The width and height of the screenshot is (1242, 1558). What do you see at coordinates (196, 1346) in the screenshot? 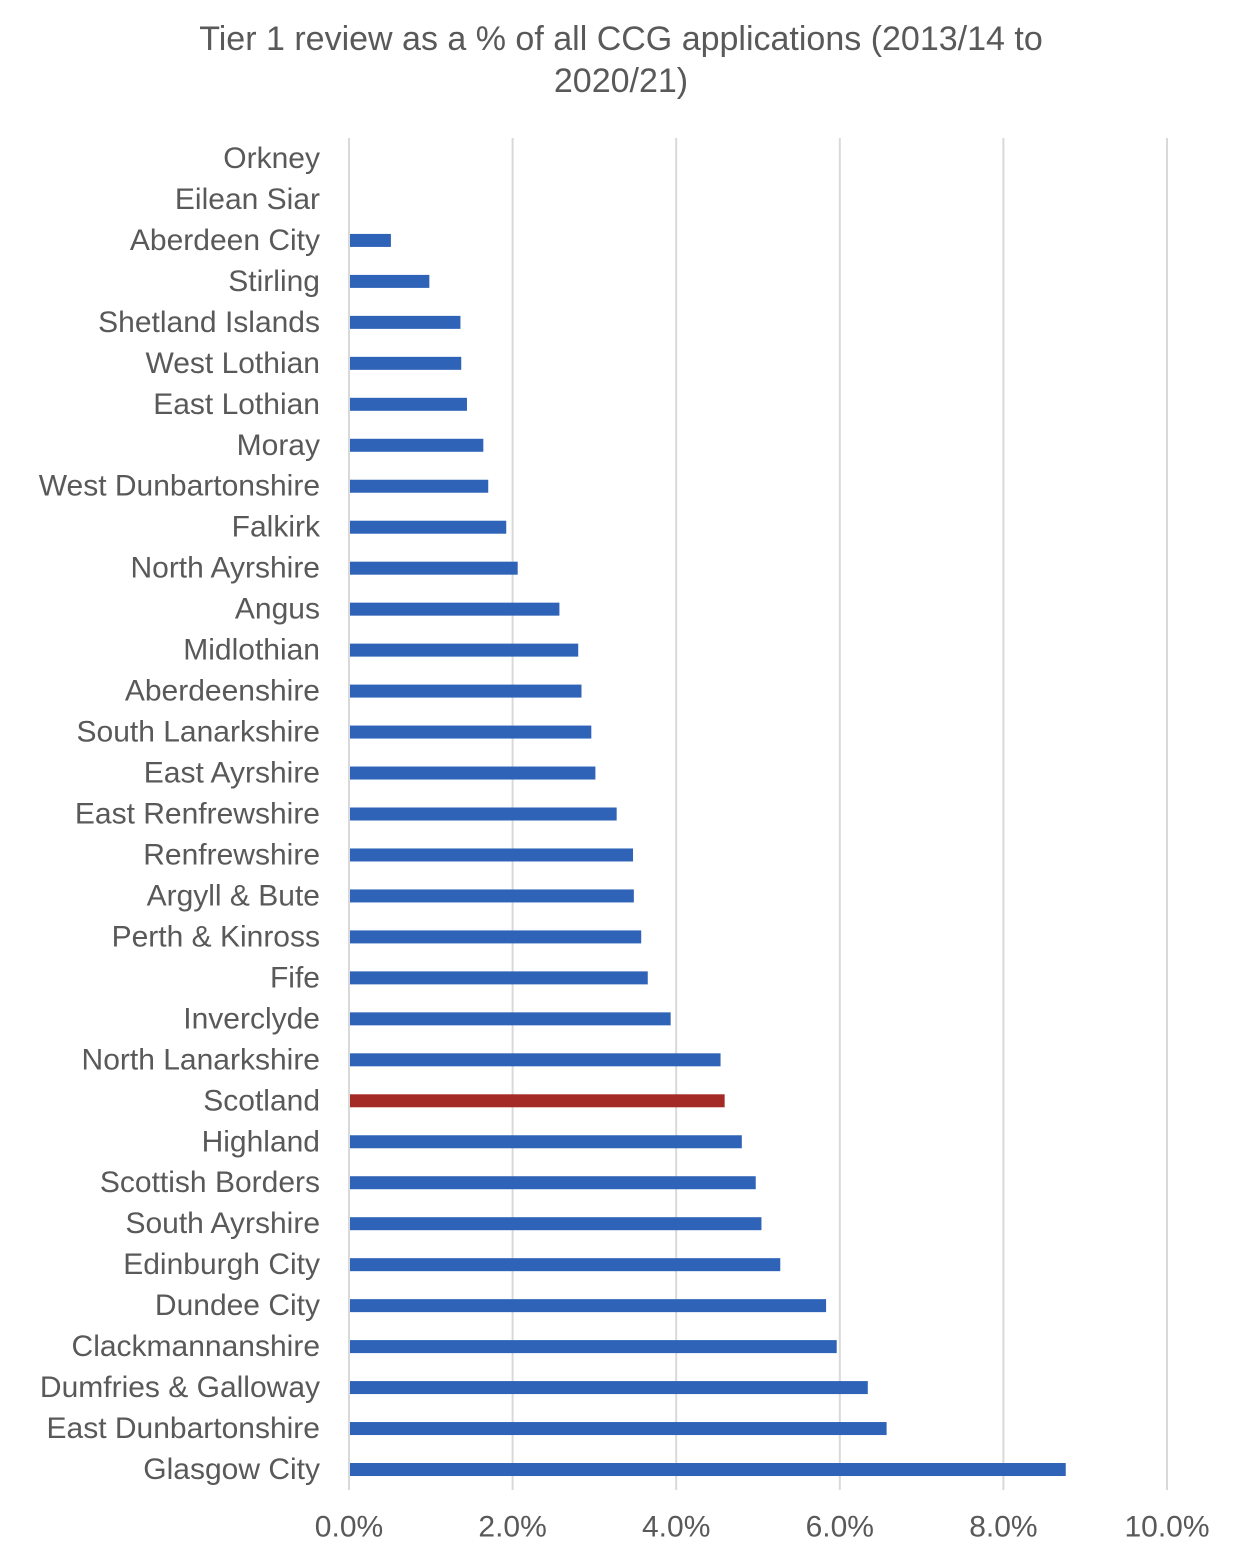
I see `category-label-clackmannanshire: Clackmannanshire` at bounding box center [196, 1346].